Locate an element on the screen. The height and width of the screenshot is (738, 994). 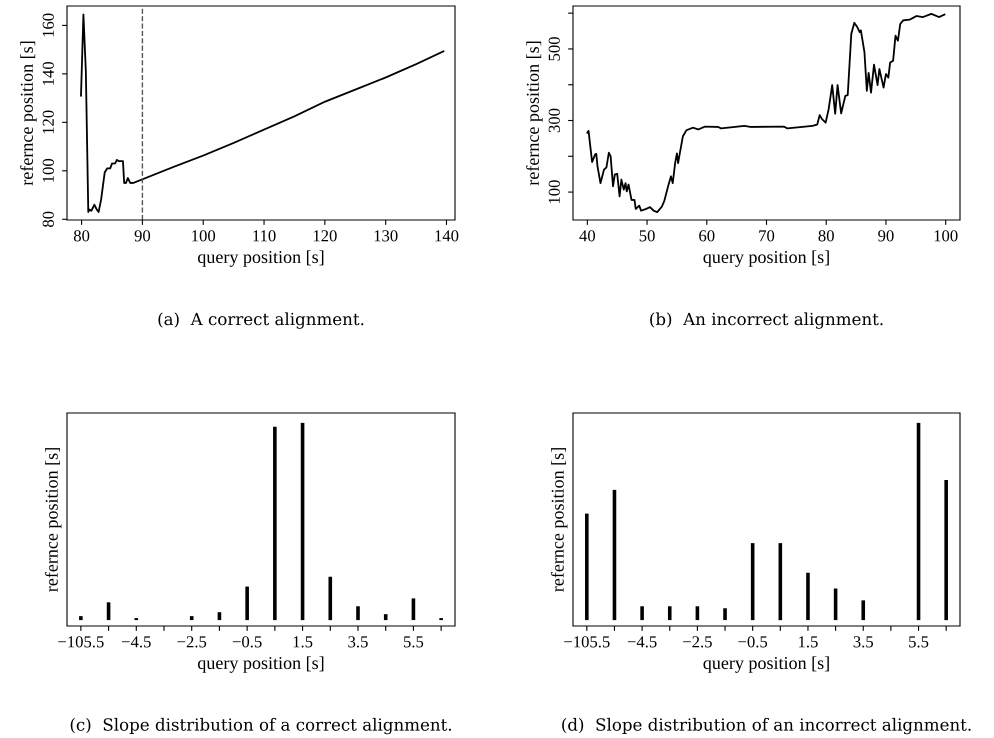
text: (a) A correct alignment. is located at coordinates (261, 320).